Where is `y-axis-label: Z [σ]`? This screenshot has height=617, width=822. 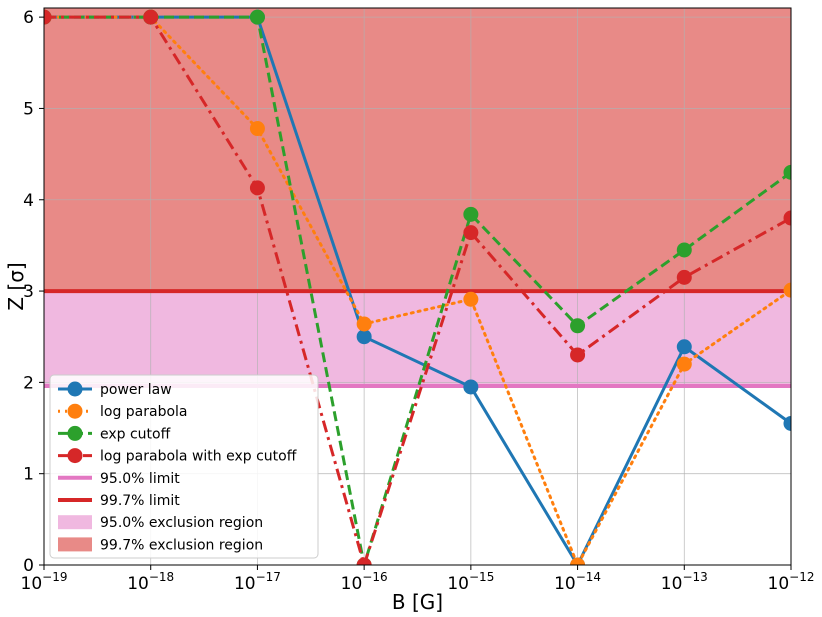
y-axis-label: Z [σ] is located at coordinates (16, 286).